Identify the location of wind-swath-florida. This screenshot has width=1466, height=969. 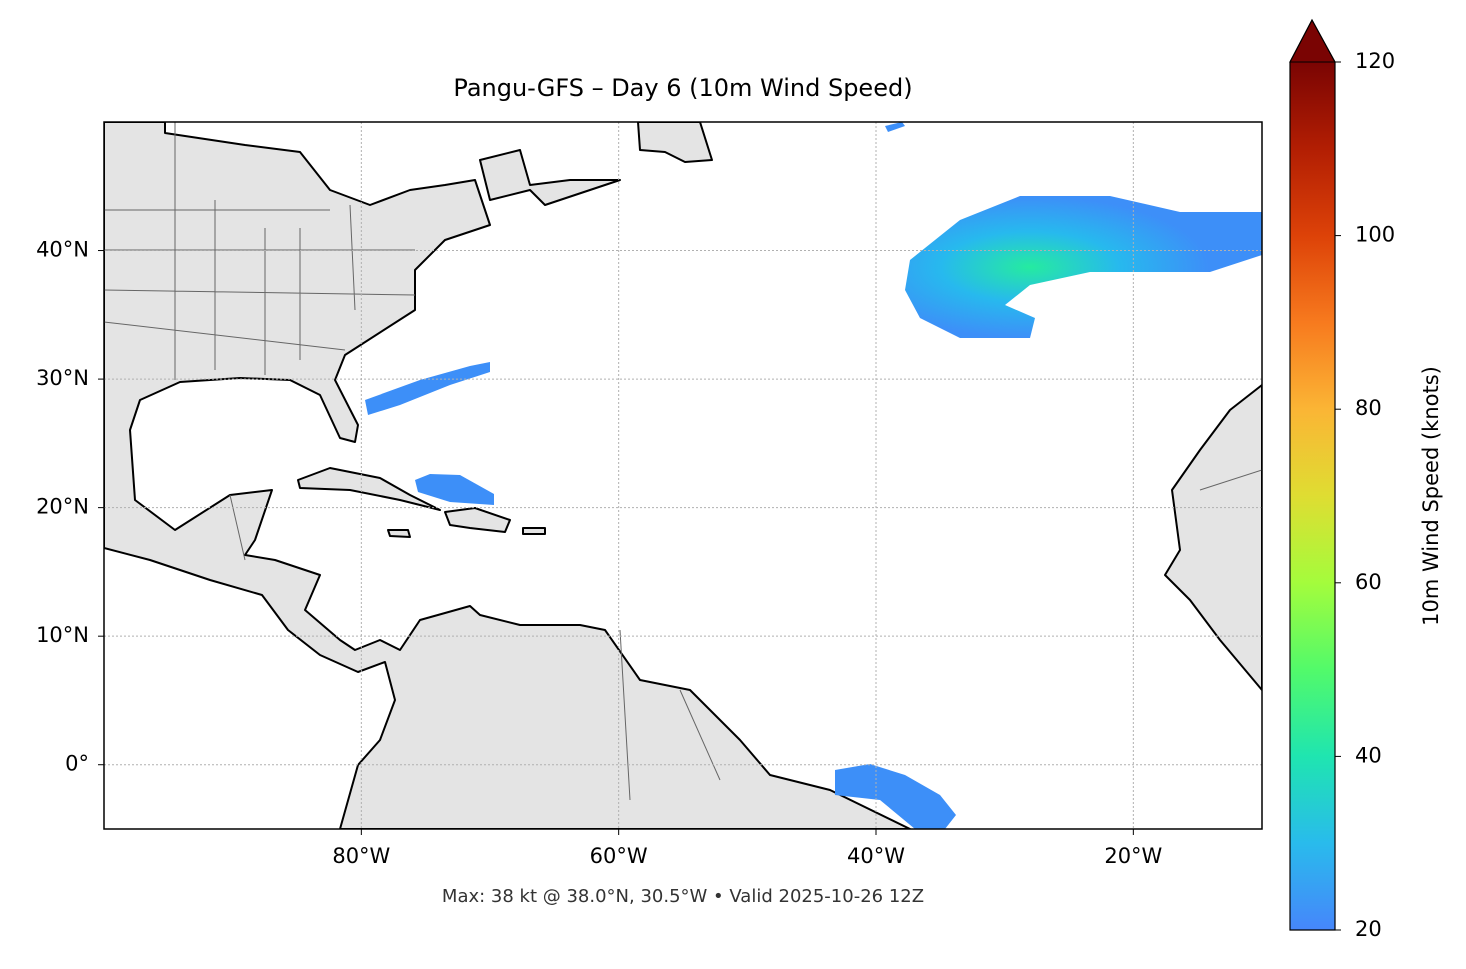
(427, 388).